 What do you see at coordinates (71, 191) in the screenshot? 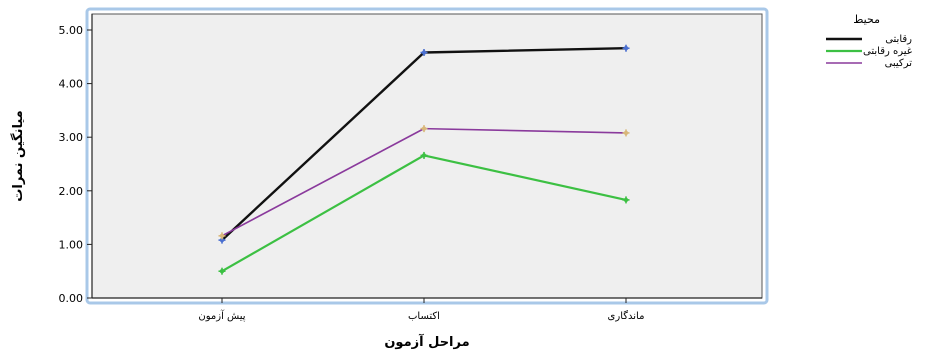
I see `y-tick-label: 2.00` at bounding box center [71, 191].